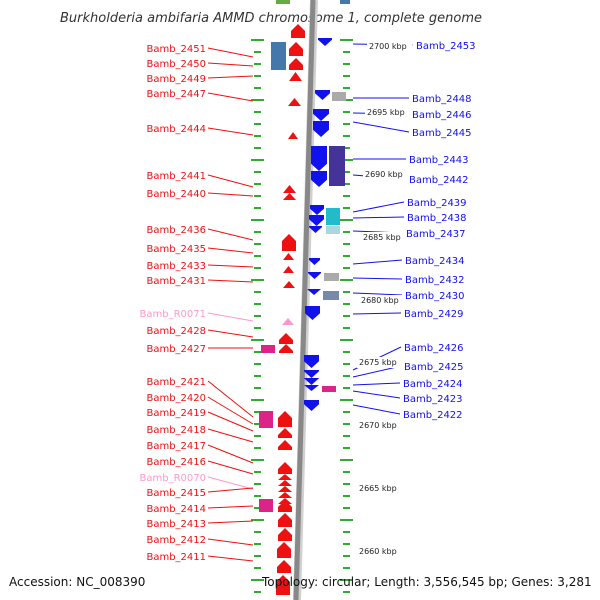 The height and width of the screenshot is (600, 600). What do you see at coordinates (176, 446) in the screenshot?
I see `left-gene-label: Bamb_2417` at bounding box center [176, 446].